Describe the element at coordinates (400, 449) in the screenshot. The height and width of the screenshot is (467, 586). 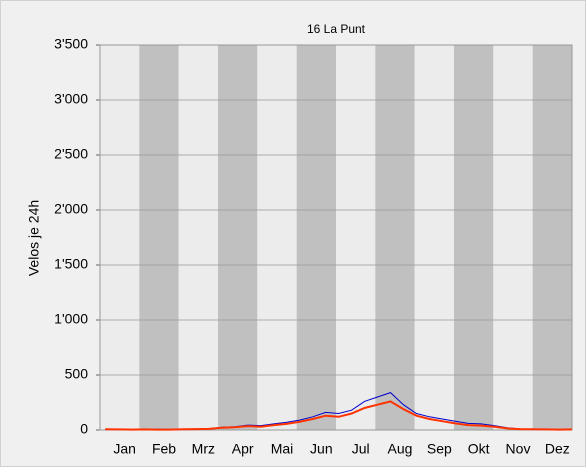
I see `x-tick-label: Aug` at that location.